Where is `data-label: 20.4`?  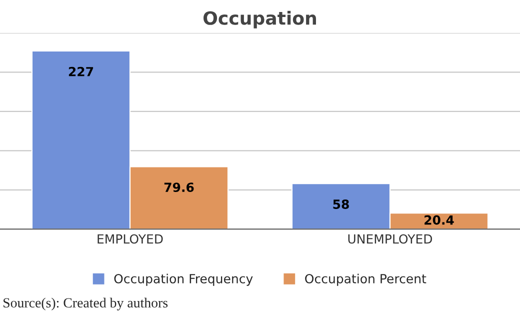
data-label: 20.4 is located at coordinates (439, 220).